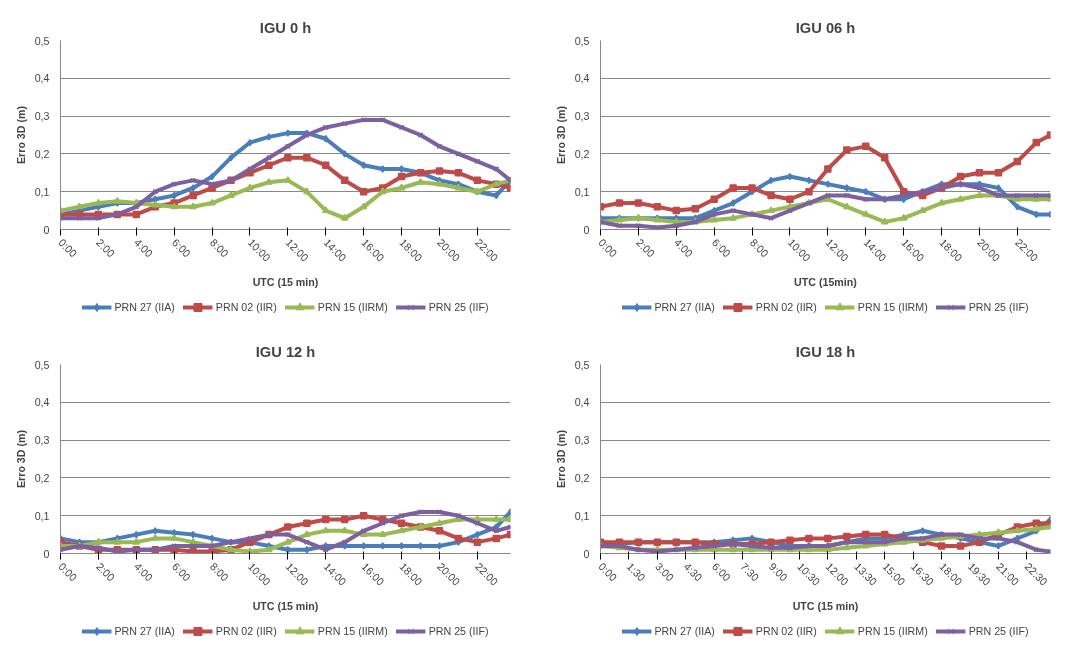  I want to click on x-tick-label: 3:00, so click(665, 572).